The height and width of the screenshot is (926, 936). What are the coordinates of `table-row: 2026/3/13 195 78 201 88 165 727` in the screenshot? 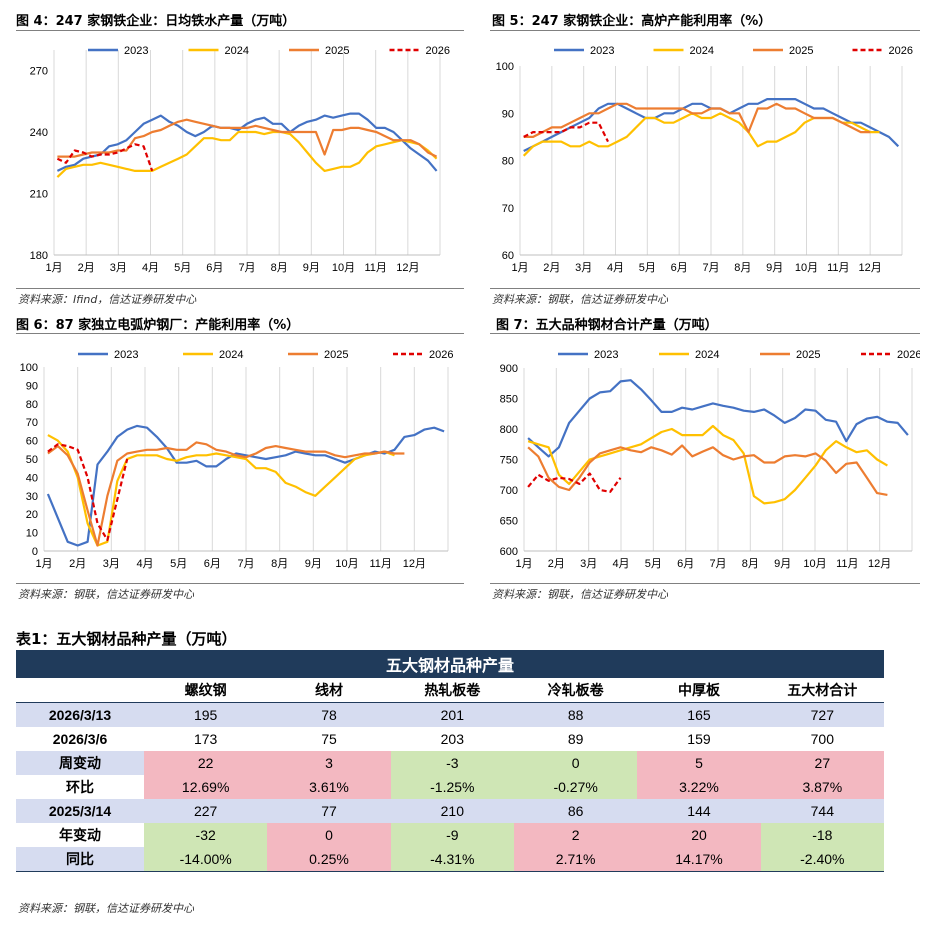 It's located at (450, 714).